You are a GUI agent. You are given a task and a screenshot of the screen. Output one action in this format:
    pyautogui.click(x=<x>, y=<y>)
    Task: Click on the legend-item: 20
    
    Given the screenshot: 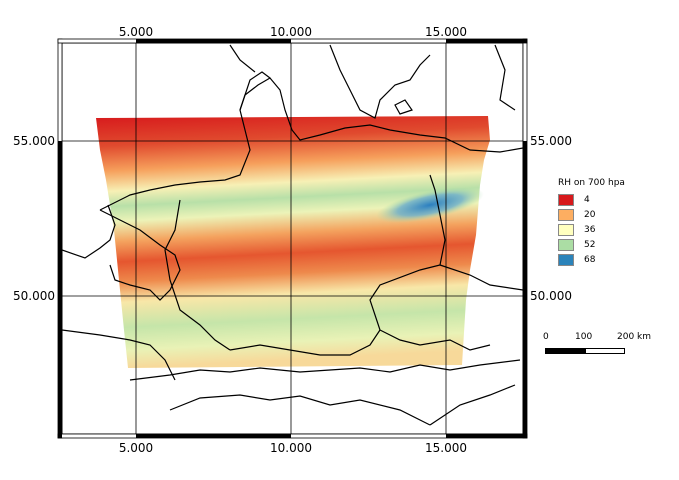 What is the action you would take?
    pyautogui.click(x=591, y=214)
    